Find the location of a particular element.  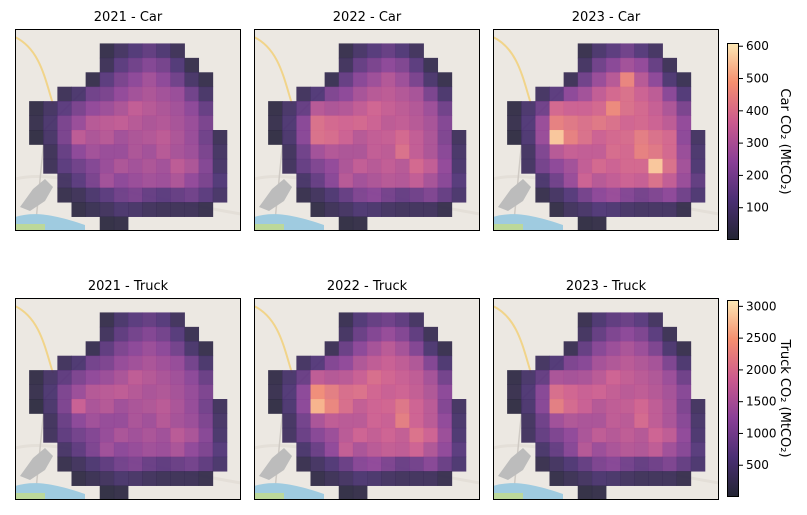

colorbar-tick-label: 500 is located at coordinates (757, 465).